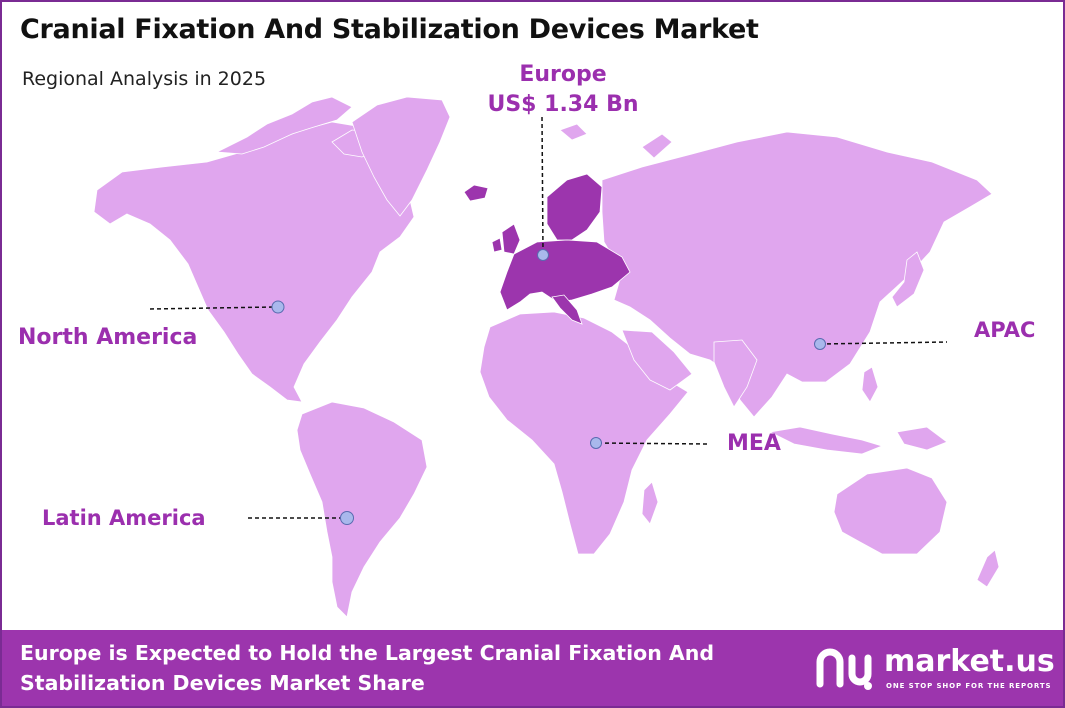 This screenshot has width=1065, height=708. I want to click on new-zealand-land, so click(988, 568).